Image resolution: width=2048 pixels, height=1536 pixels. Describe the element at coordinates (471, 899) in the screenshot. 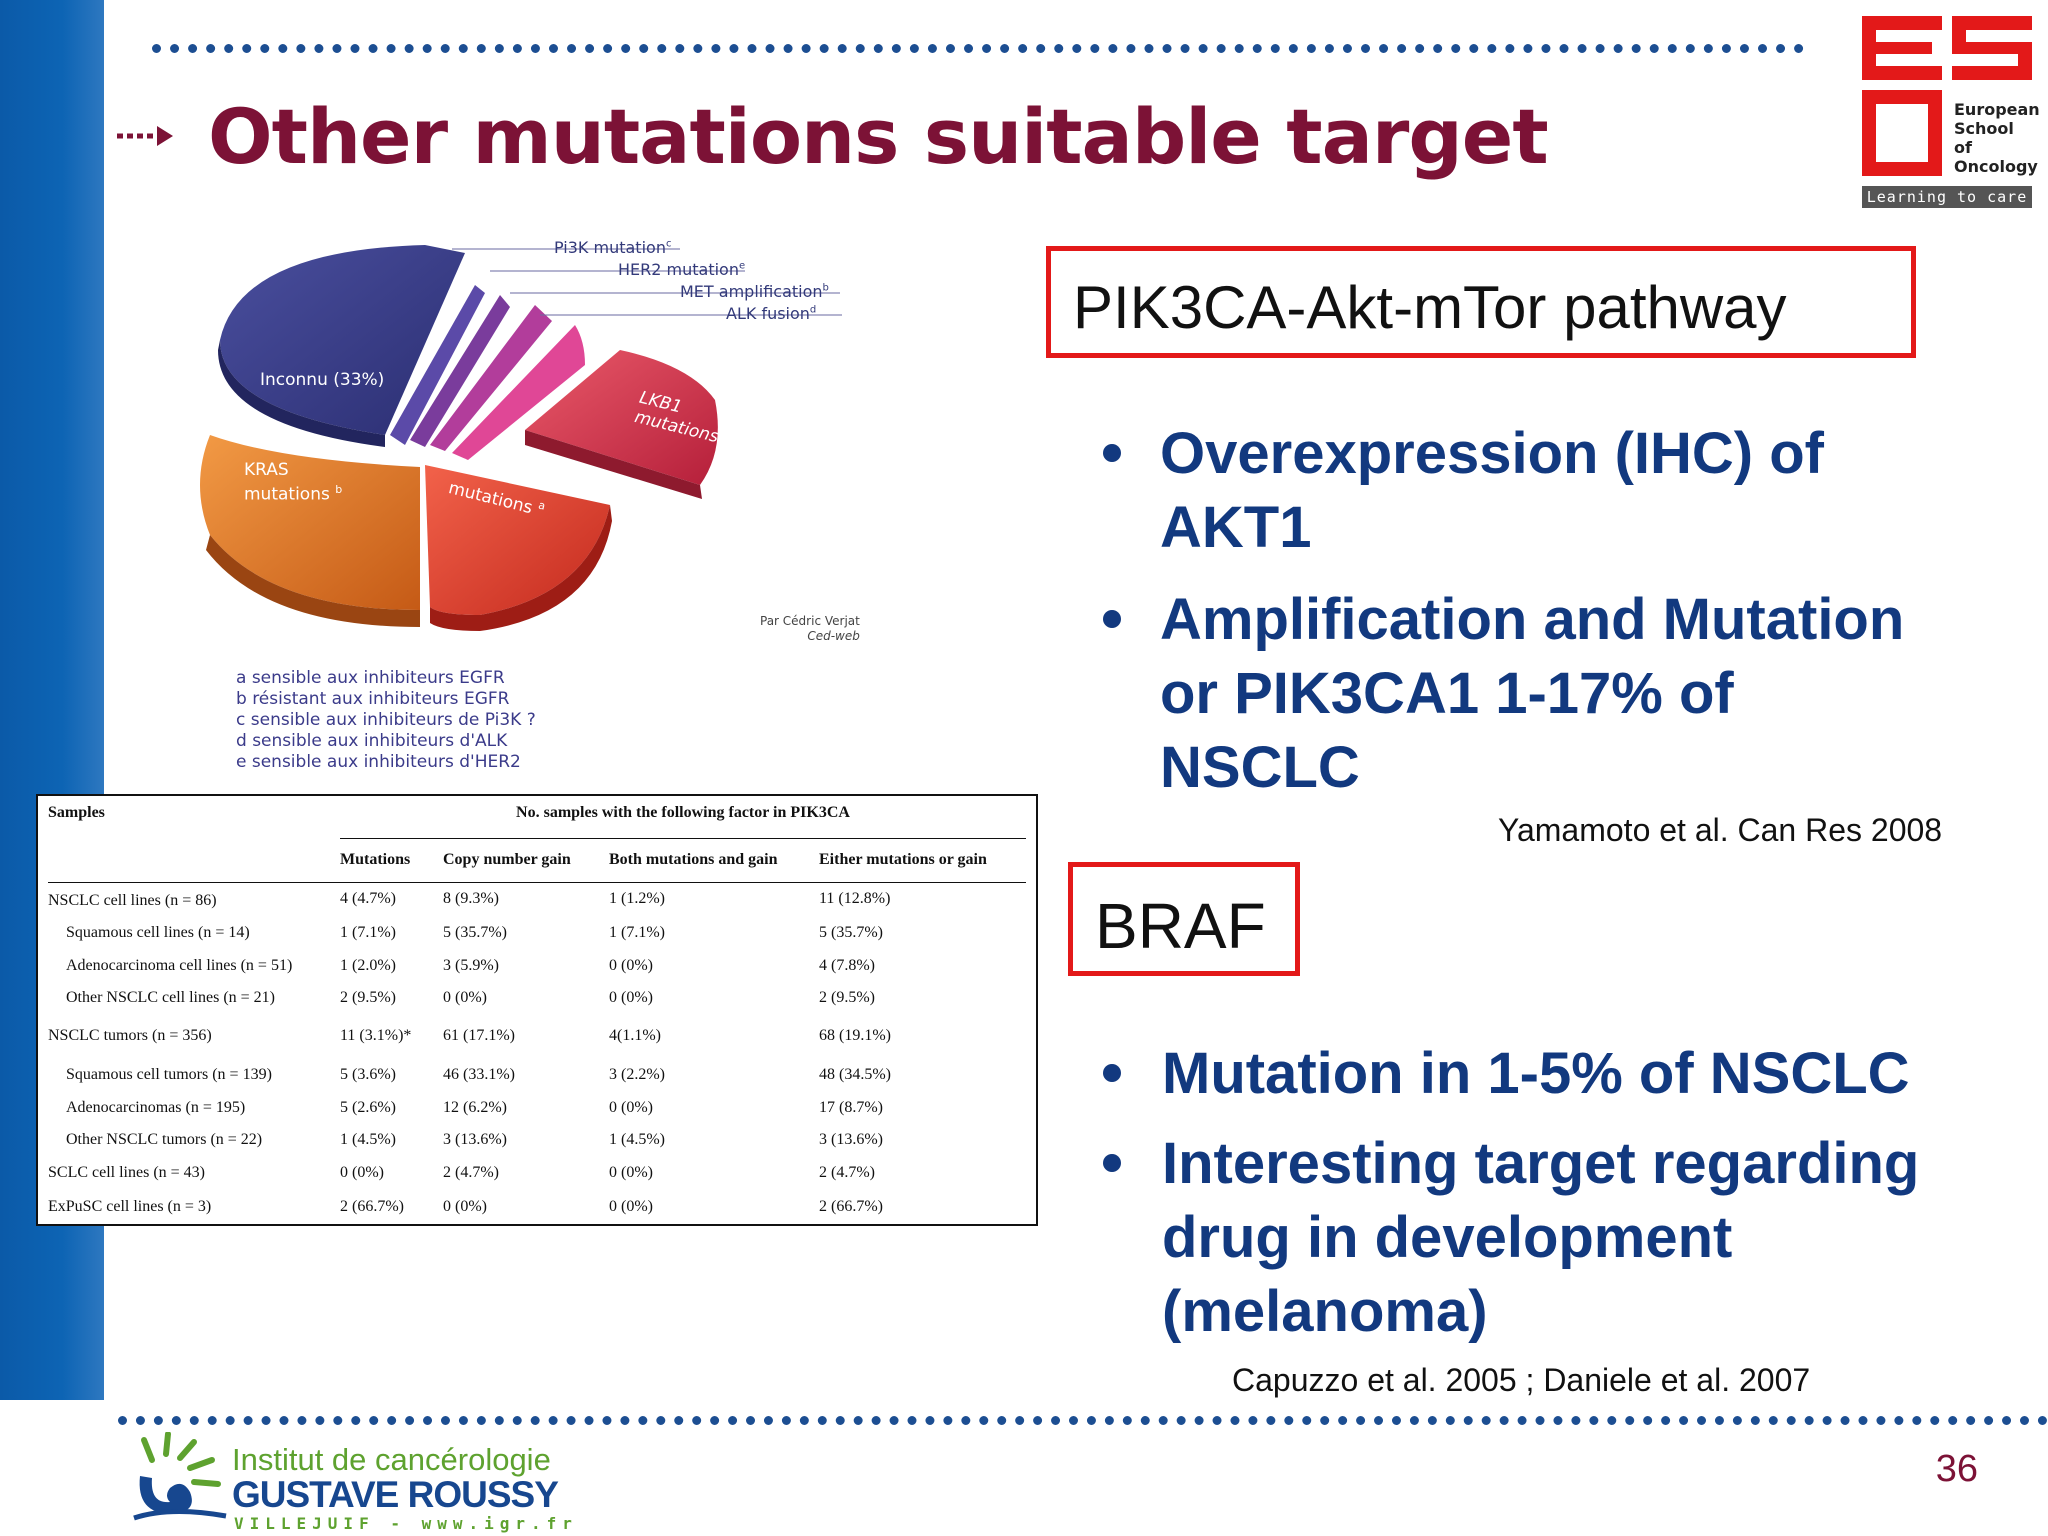

I see `table-cell: 8 (9.3%)` at that location.